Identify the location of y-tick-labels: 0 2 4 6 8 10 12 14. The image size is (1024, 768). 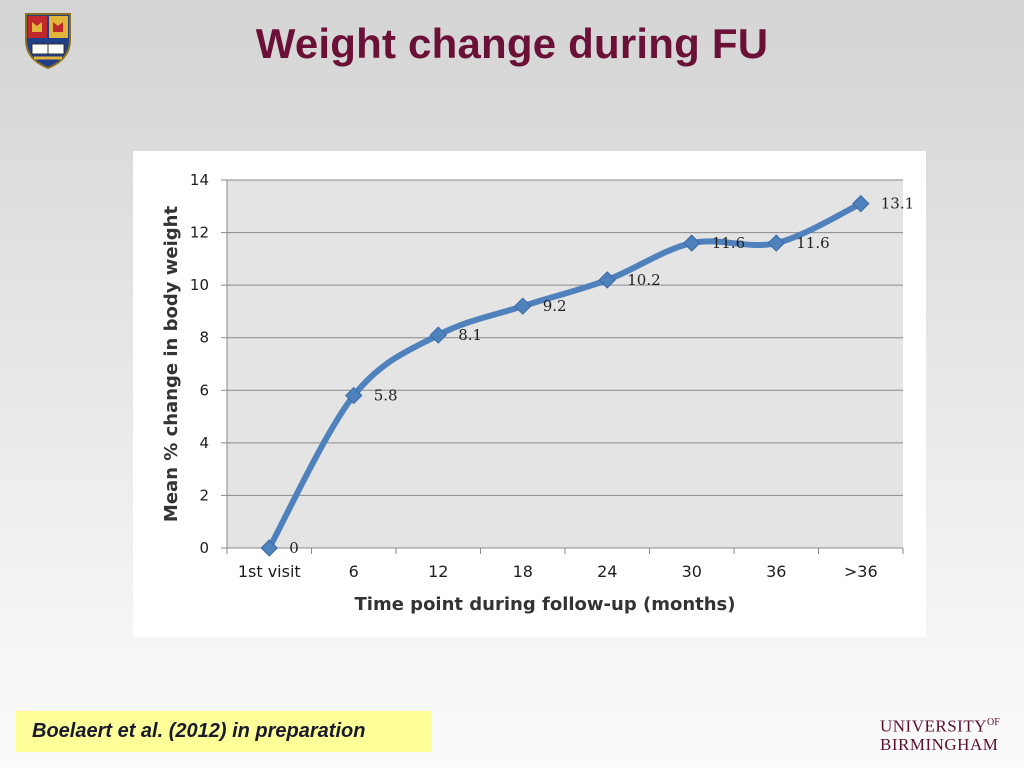
(199, 364).